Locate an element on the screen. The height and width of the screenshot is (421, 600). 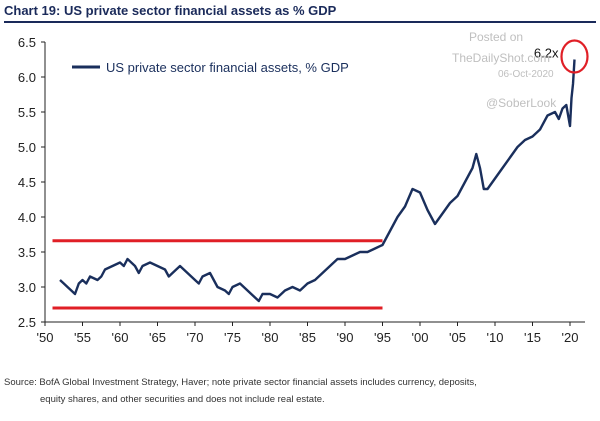
x-tick-label: '50 is located at coordinates (45, 337).